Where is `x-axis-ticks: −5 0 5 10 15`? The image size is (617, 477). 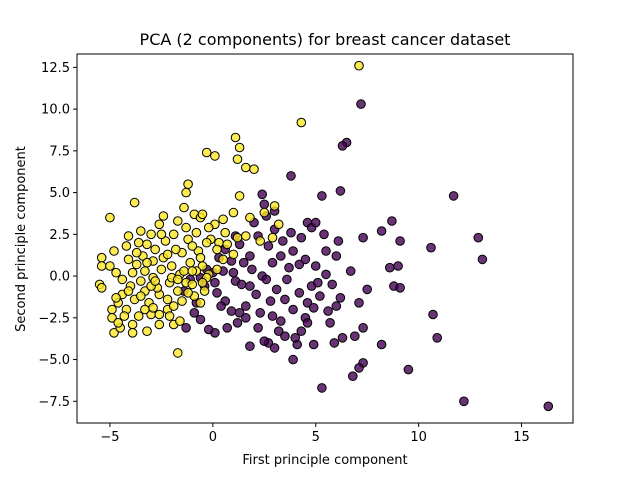 x-axis-ticks: −5 0 5 10 15 is located at coordinates (315, 434).